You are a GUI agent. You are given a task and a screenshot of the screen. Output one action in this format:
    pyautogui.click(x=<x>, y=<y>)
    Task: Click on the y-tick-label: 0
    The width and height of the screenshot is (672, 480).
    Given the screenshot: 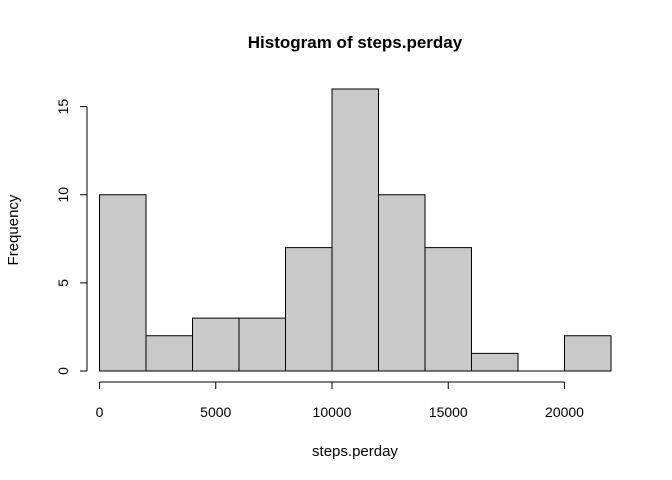 What is the action you would take?
    pyautogui.click(x=63, y=371)
    